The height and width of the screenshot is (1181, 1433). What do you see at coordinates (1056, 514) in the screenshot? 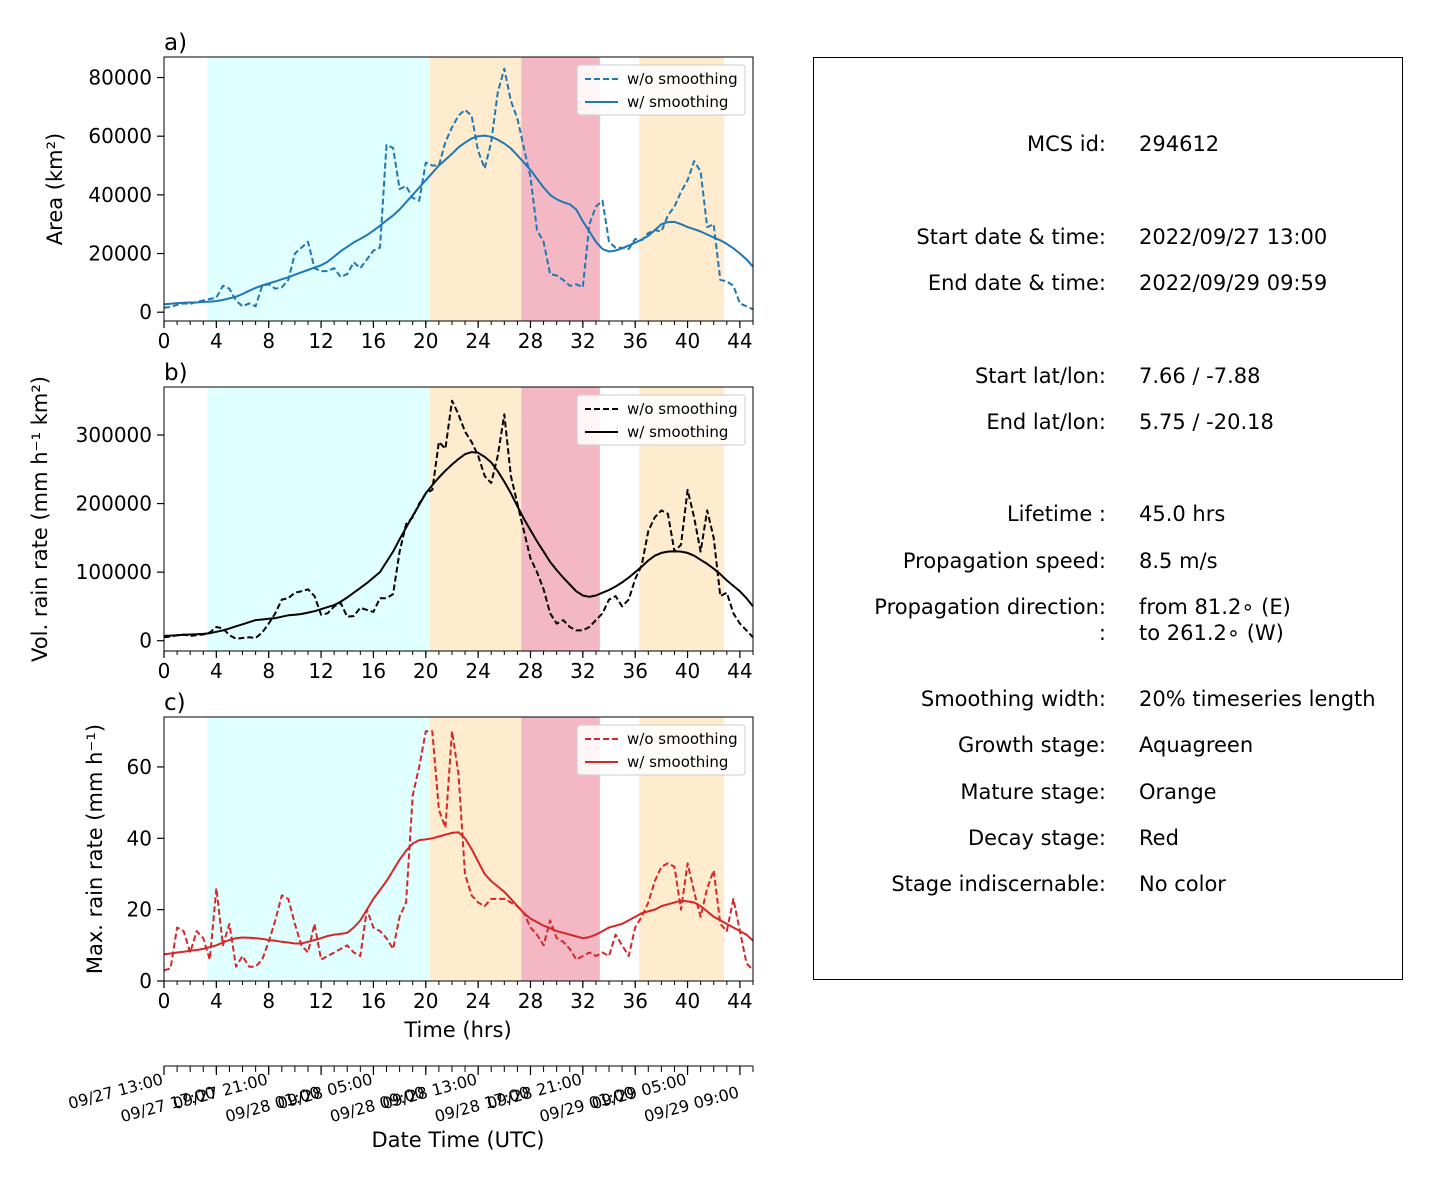
I see `info-label: Lifetime :` at bounding box center [1056, 514].